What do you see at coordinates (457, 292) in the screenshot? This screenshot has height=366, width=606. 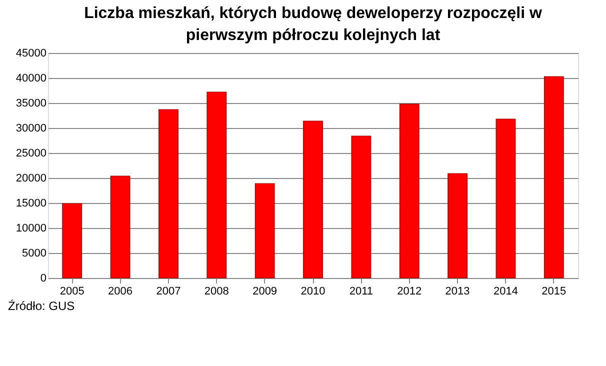 I see `x-tick-label: 2013` at bounding box center [457, 292].